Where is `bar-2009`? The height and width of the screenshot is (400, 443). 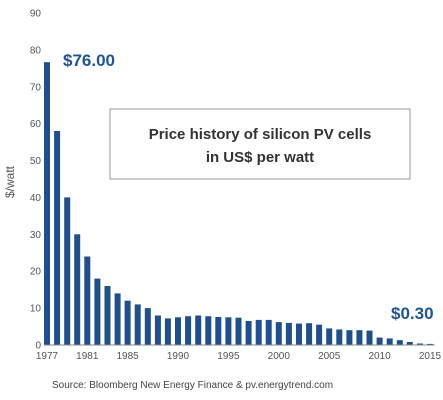 bar-2009 is located at coordinates (369, 337).